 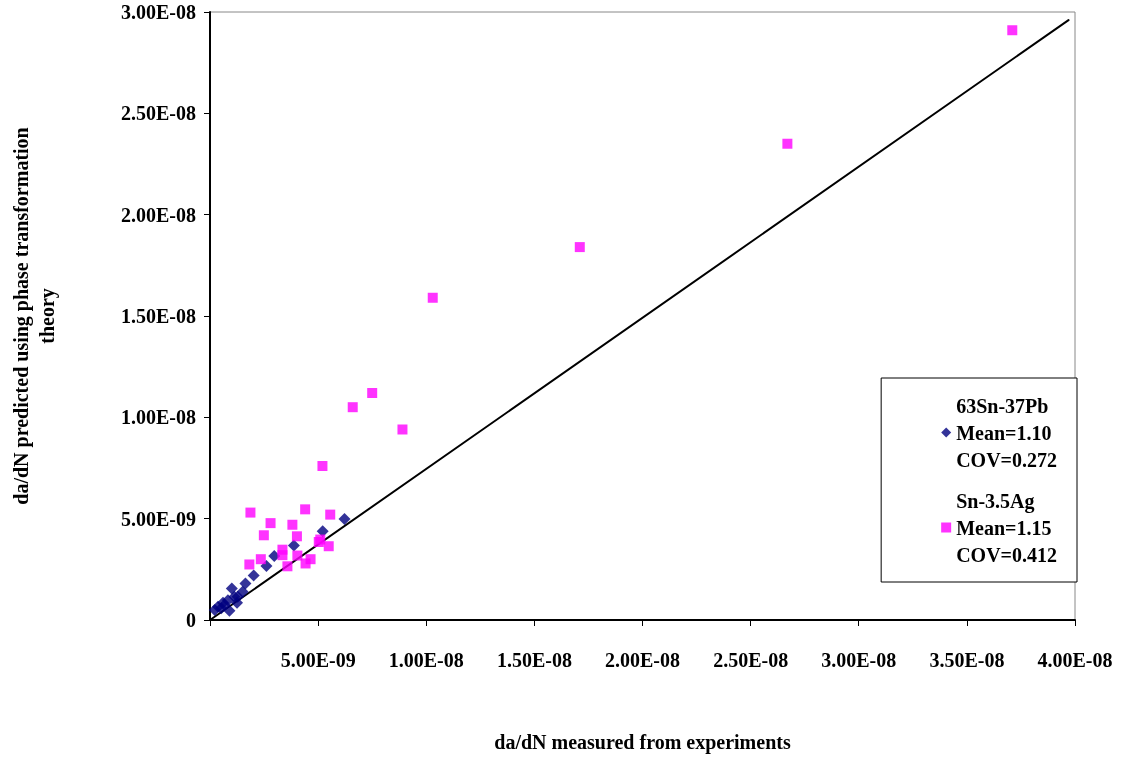 I want to click on y-tick-label: 1.50E-08, so click(x=158, y=316).